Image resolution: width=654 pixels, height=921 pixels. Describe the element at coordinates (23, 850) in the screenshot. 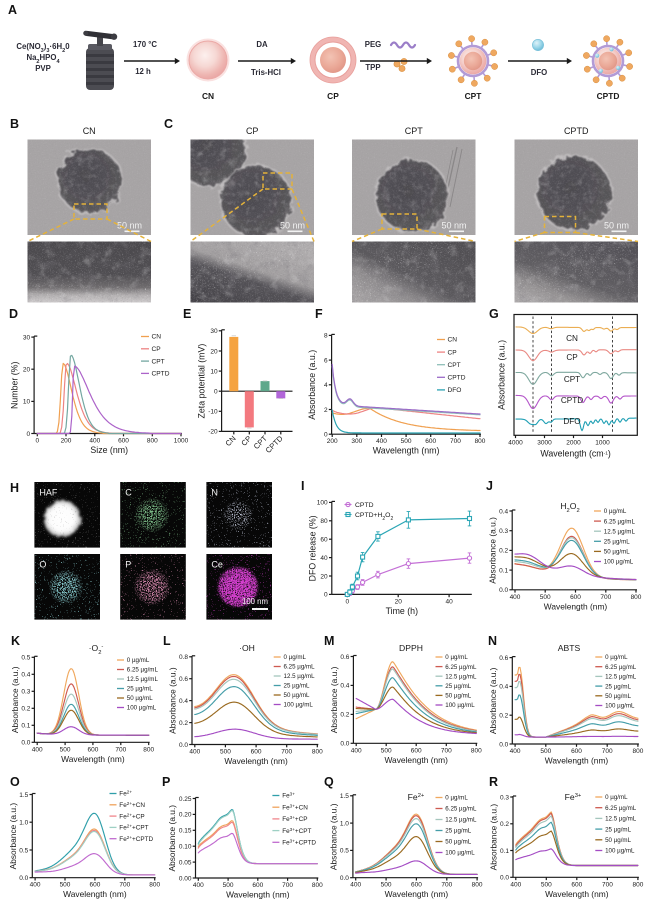

I see `svg-text: 0.5` at that location.